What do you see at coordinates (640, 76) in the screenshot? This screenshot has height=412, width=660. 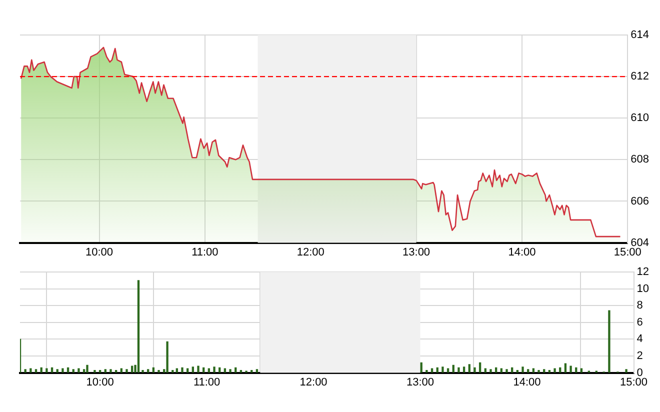 I see `y-tick-label: 612` at bounding box center [640, 76].